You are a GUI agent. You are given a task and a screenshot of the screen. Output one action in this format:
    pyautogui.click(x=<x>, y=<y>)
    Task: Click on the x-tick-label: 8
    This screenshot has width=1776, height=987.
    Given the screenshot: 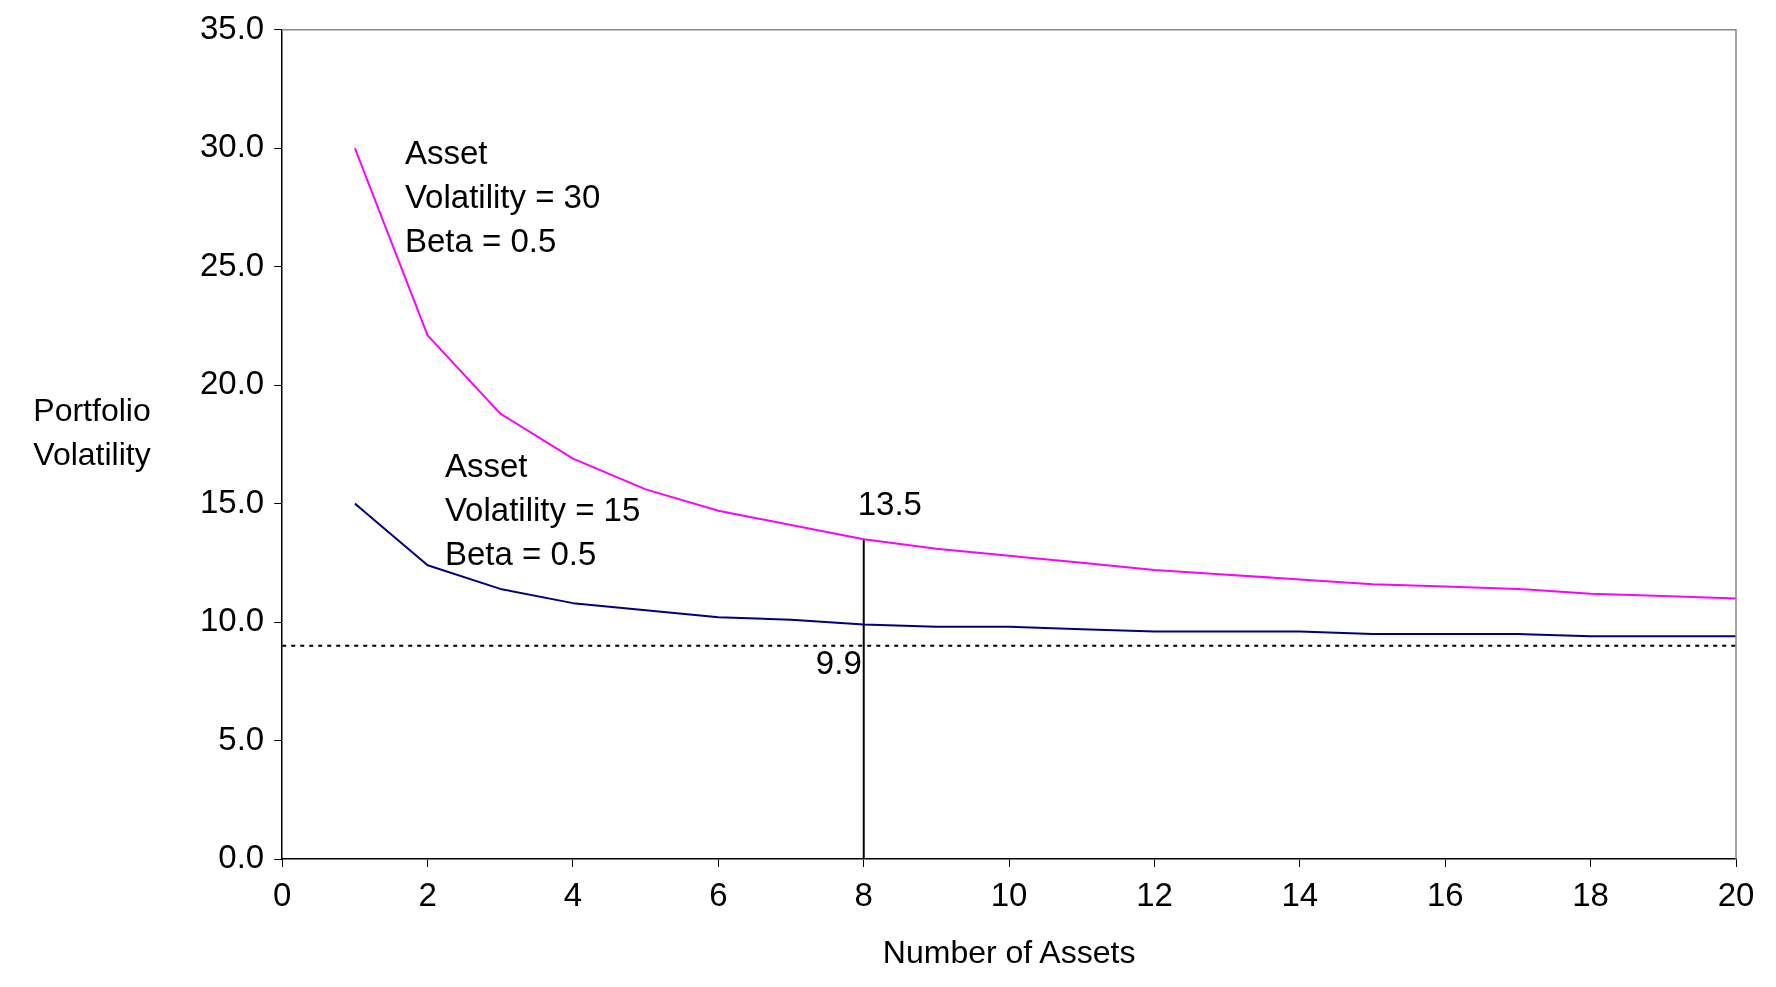 What is the action you would take?
    pyautogui.click(x=863, y=894)
    